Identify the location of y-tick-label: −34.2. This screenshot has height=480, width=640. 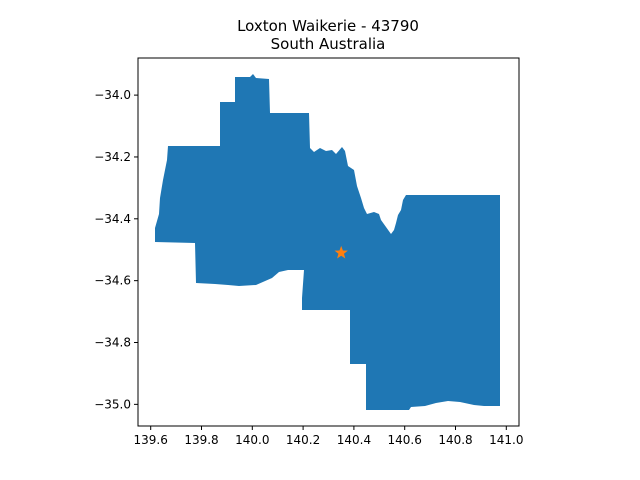
(112, 157).